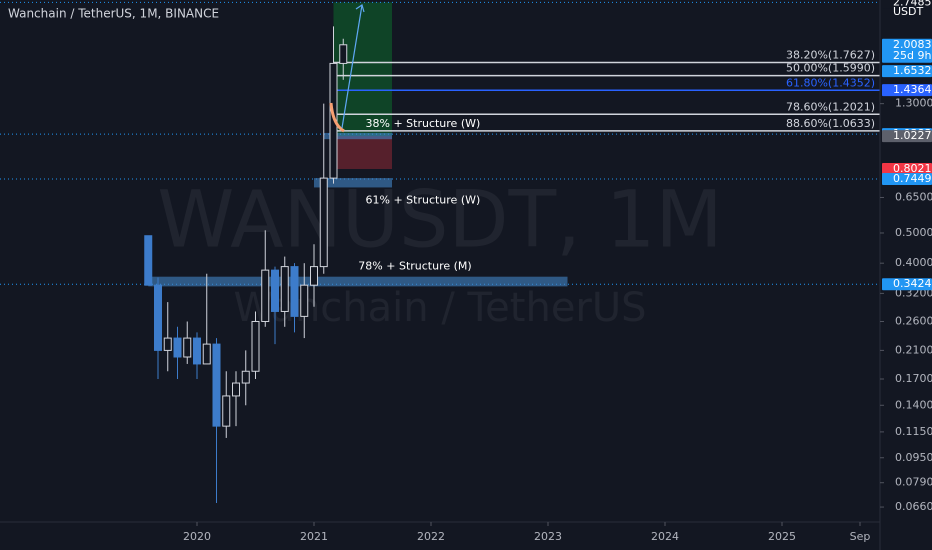 Image resolution: width=932 pixels, height=550 pixels. I want to click on price-label: 2.0083, so click(912, 44).